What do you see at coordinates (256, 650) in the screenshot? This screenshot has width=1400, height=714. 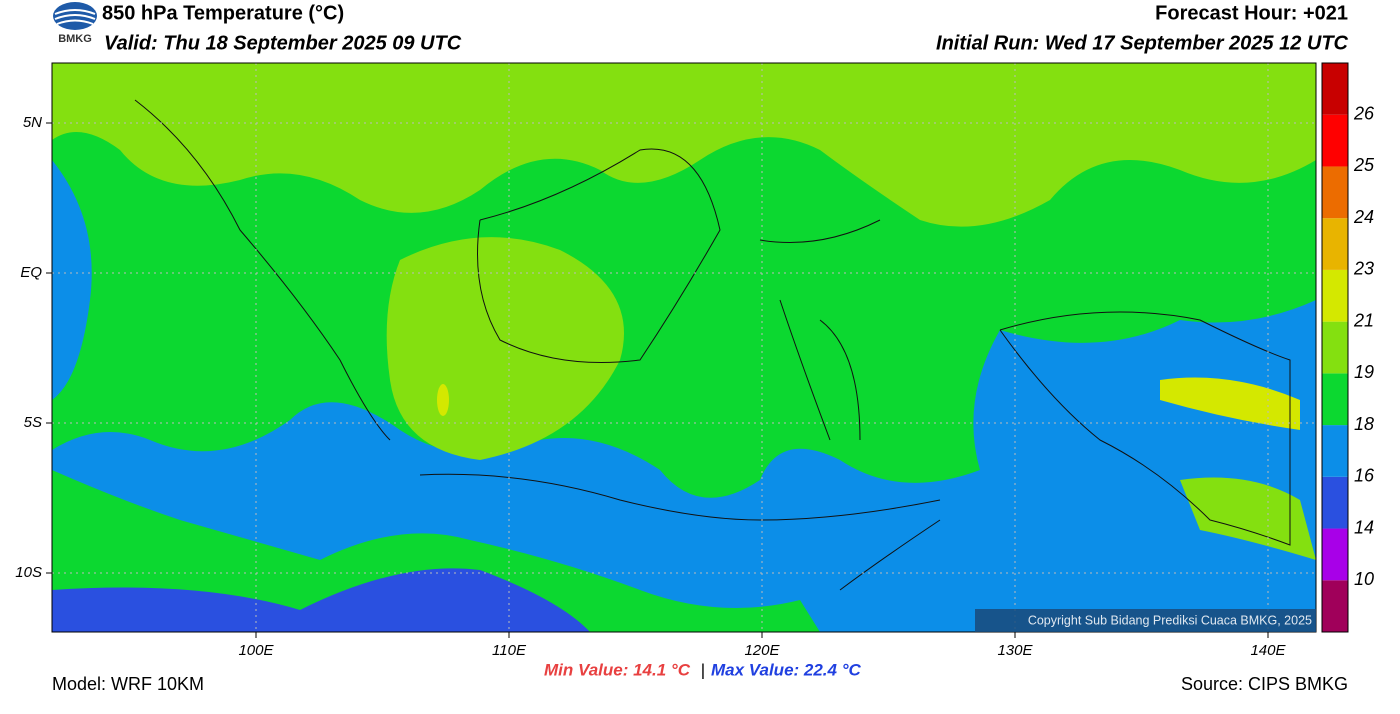 I see `lon-label: 100E` at bounding box center [256, 650].